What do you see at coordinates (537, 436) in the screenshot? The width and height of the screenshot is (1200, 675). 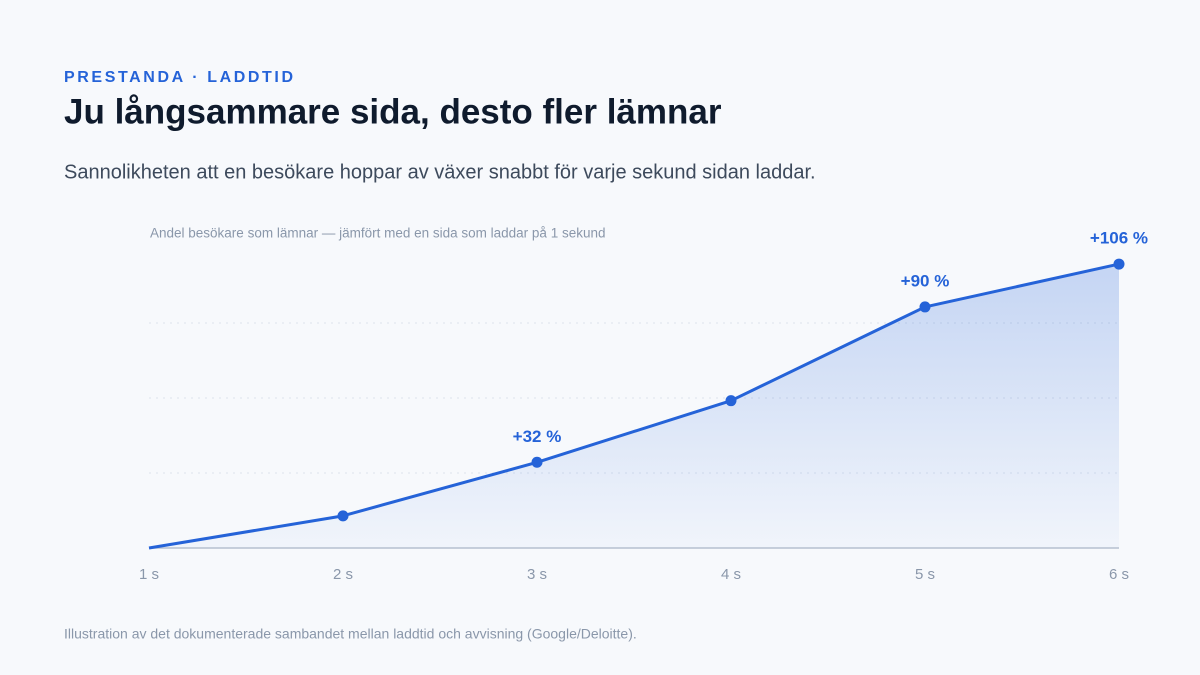 I see `data-label: +32 %` at bounding box center [537, 436].